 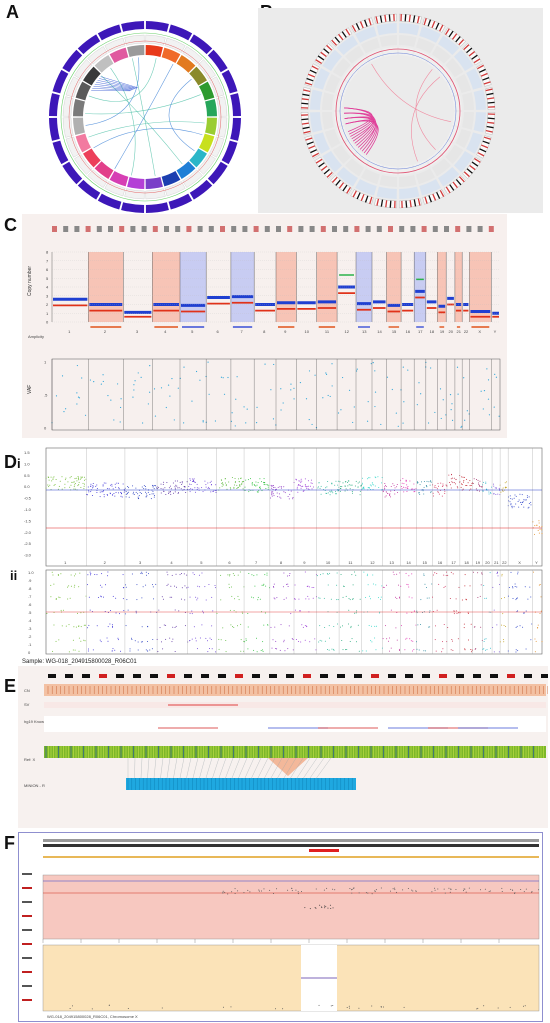 What do you see at coordinates (145, 117) in the screenshot?
I see `circos-plot-a` at bounding box center [145, 117].